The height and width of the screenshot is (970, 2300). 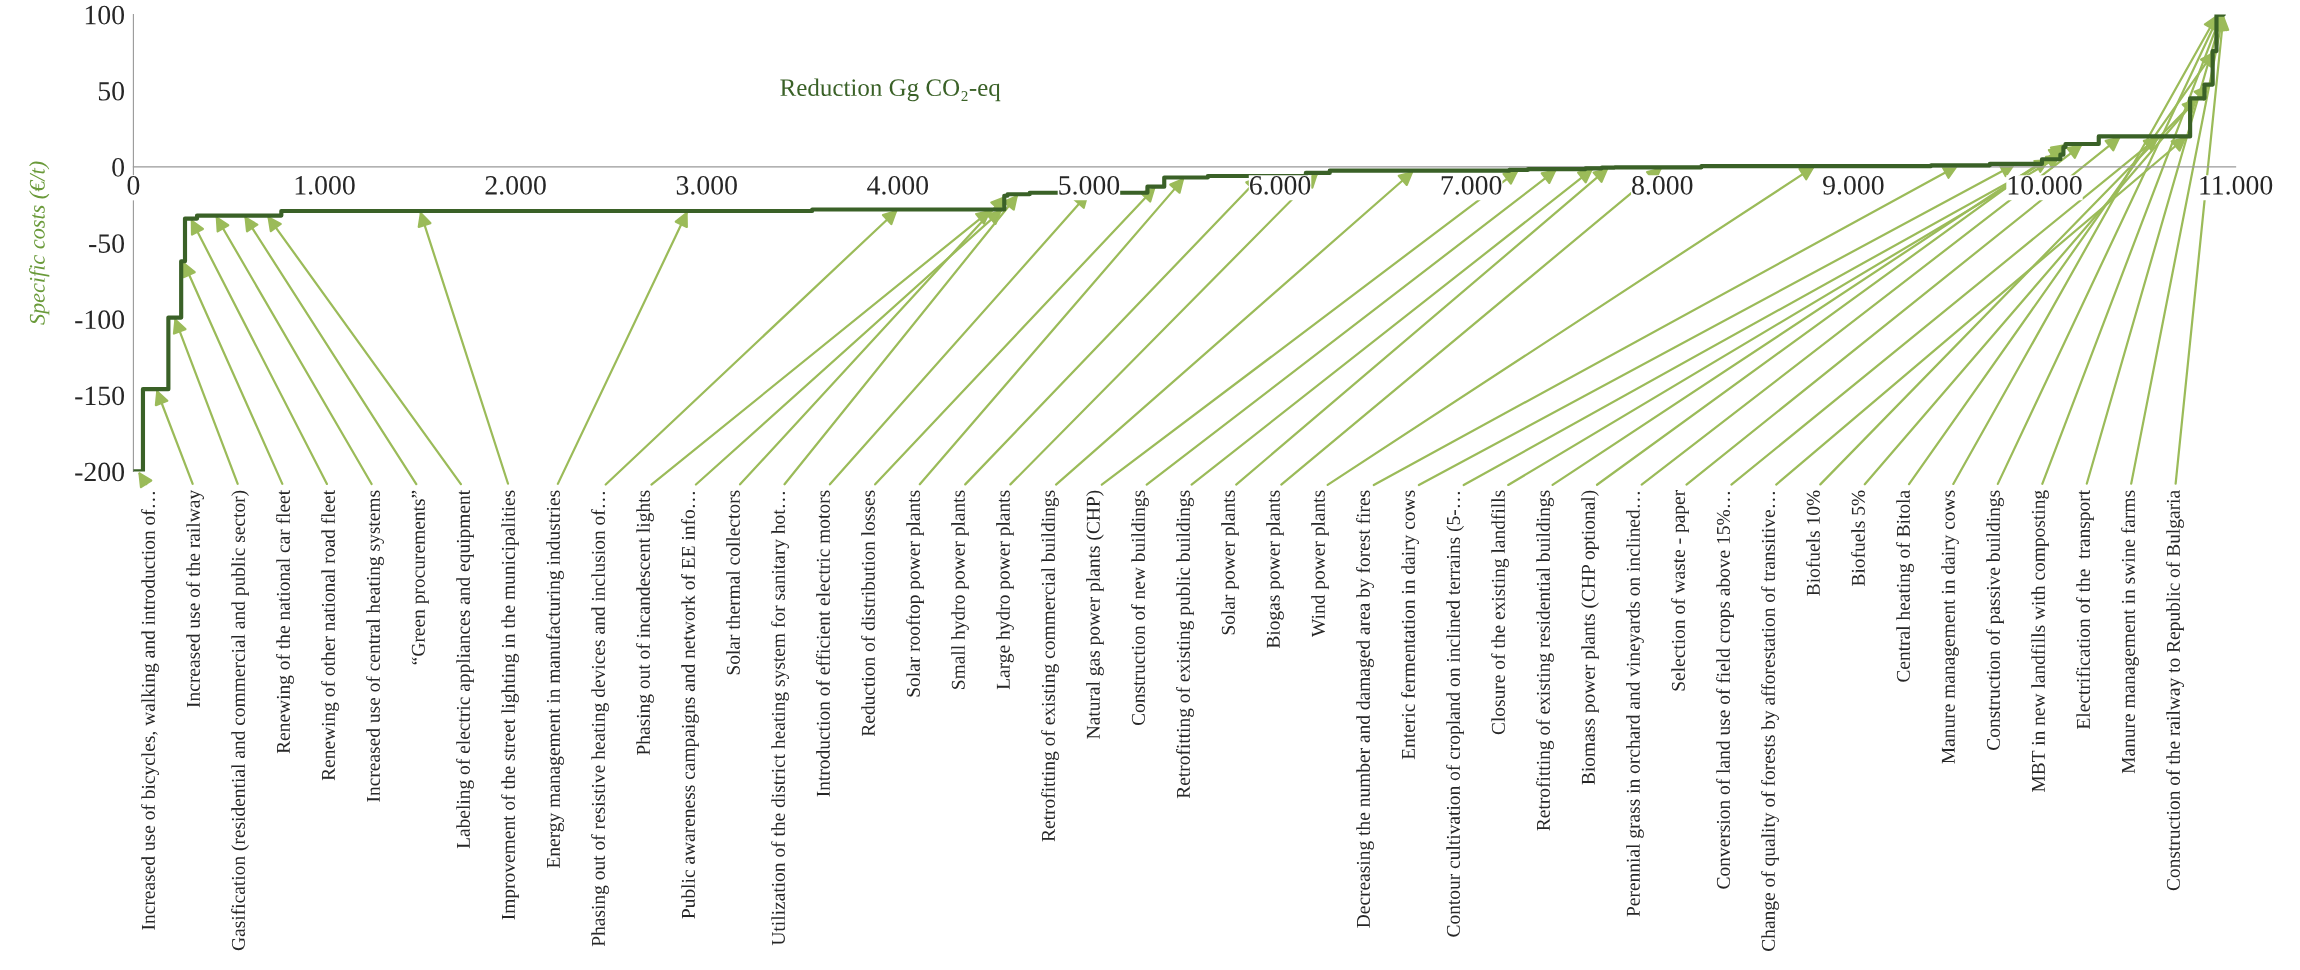 I want to click on annotation: Decreasing the number and damaged area by forest fires, so click(x=1365, y=709).